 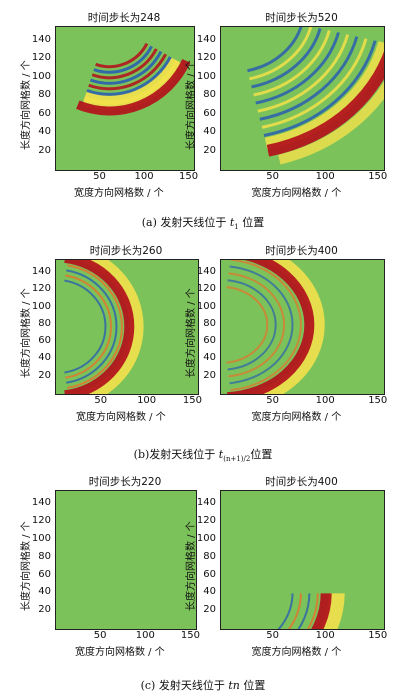 What do you see at coordinates (176, 454) in the screenshot?
I see `caption-b-prefix: (b)发射天线位于` at bounding box center [176, 454].